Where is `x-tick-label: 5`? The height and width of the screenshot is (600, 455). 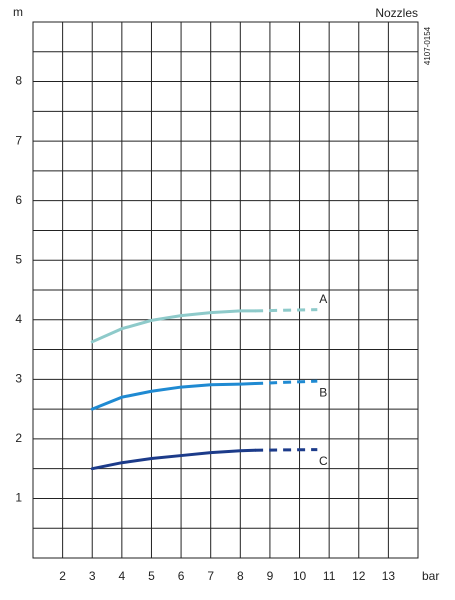 x-tick-label: 5 is located at coordinates (151, 576).